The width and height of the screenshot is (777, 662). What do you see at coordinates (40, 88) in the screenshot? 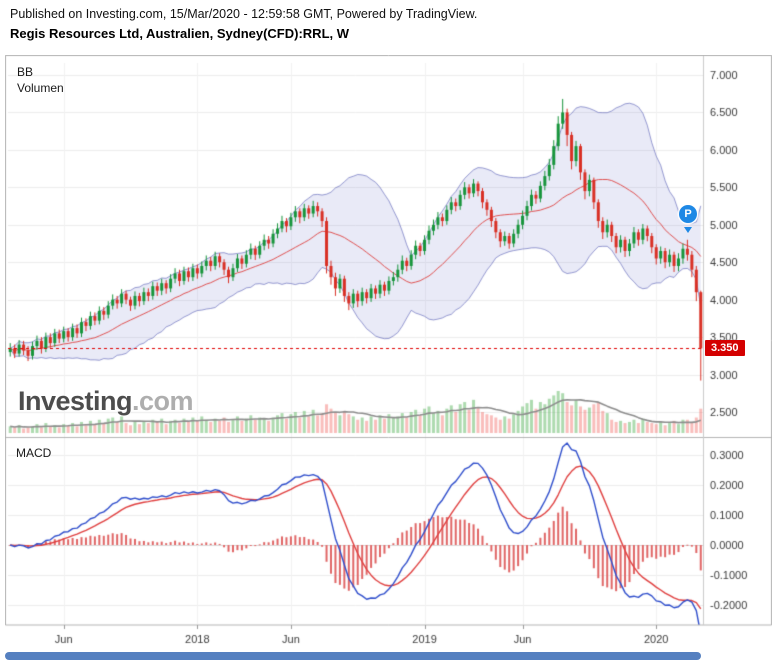
I see `indicator-label-volume: Volumen` at bounding box center [40, 88].